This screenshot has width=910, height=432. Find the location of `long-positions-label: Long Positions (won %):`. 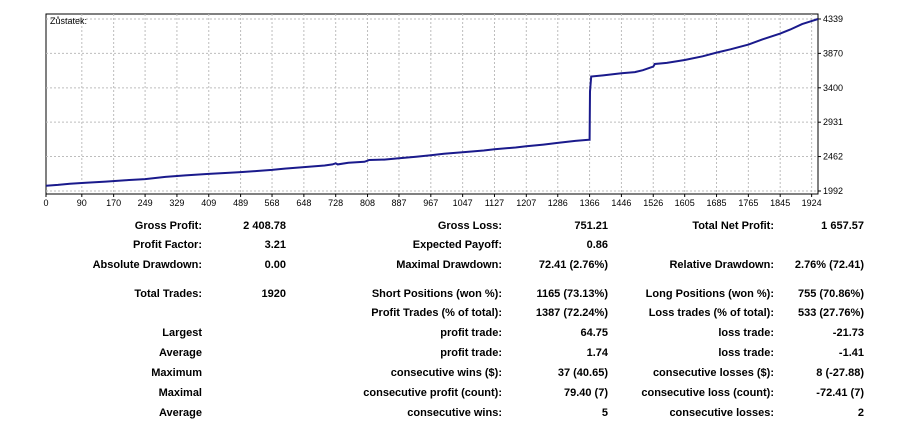

long-positions-label: Long Positions (won %): is located at coordinates (709, 294).